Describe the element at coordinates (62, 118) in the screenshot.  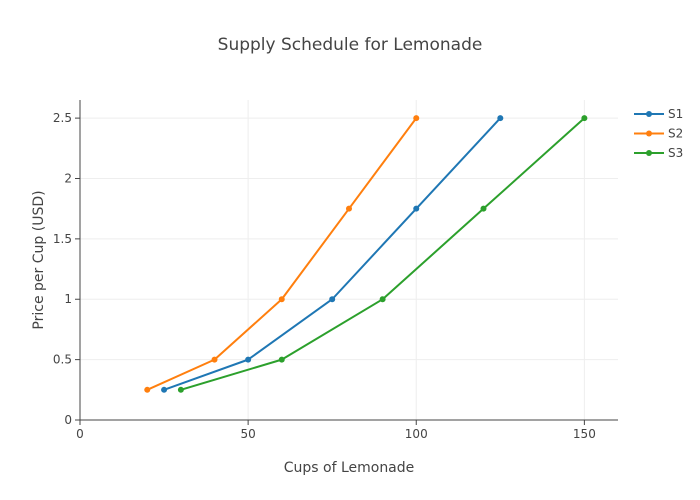
I see `y-tick-label: 2.5` at that location.